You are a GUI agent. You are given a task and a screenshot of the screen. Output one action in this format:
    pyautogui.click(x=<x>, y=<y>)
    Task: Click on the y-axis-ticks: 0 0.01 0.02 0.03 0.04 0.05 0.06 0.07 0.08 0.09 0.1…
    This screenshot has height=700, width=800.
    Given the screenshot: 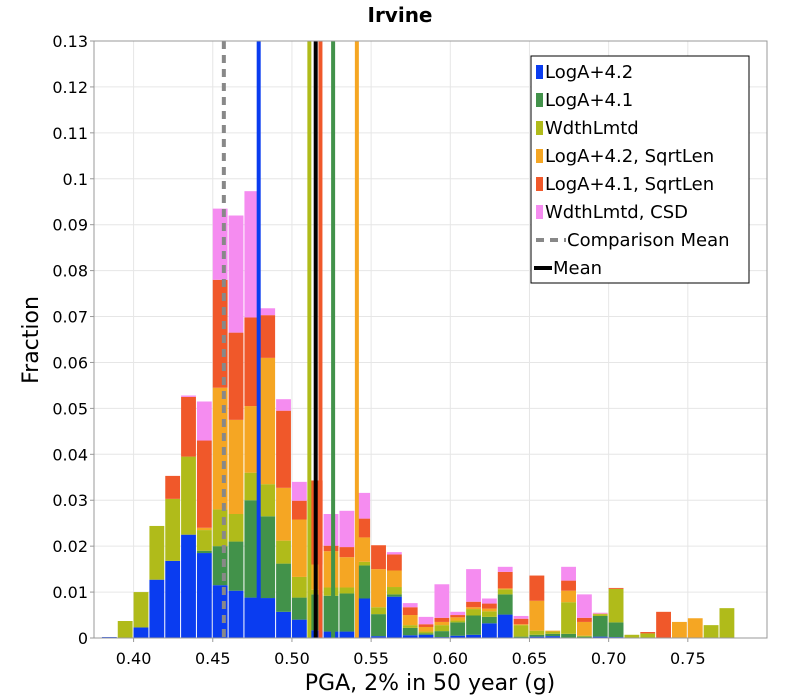 What is the action you would take?
    pyautogui.click(x=73, y=340)
    